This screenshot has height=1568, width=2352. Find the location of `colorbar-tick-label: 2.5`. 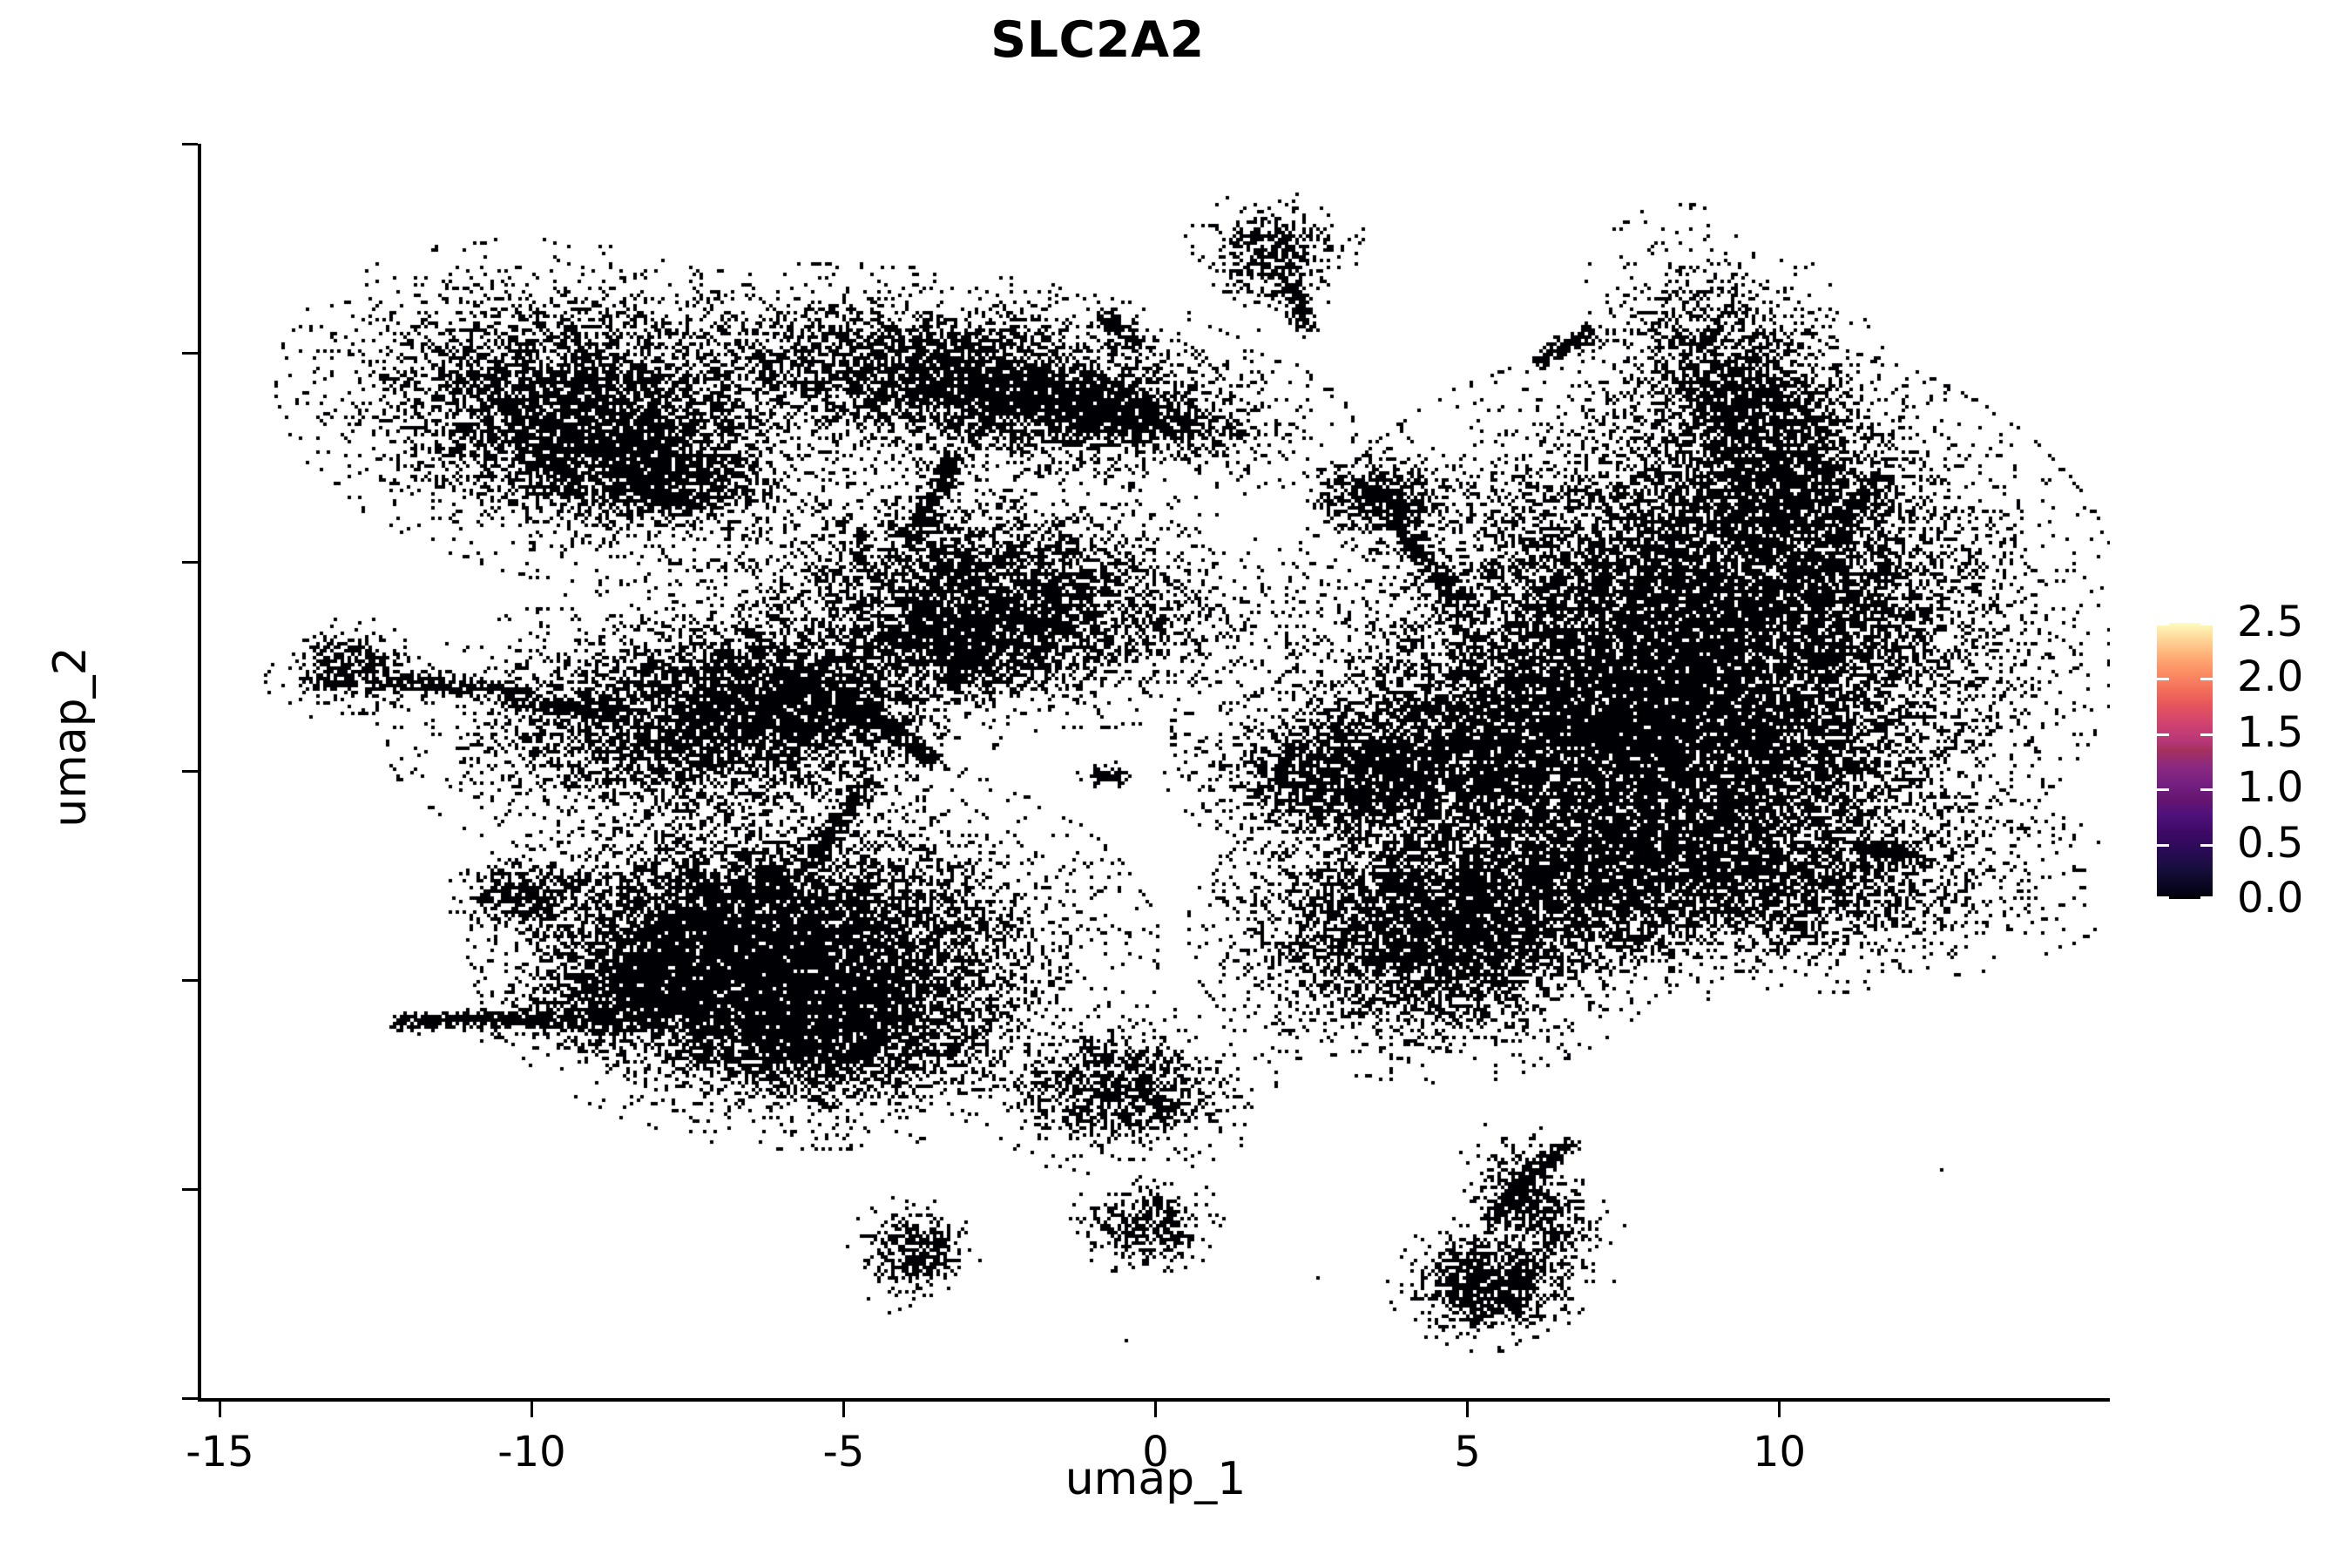

colorbar-tick-label: 2.5 is located at coordinates (2270, 622).